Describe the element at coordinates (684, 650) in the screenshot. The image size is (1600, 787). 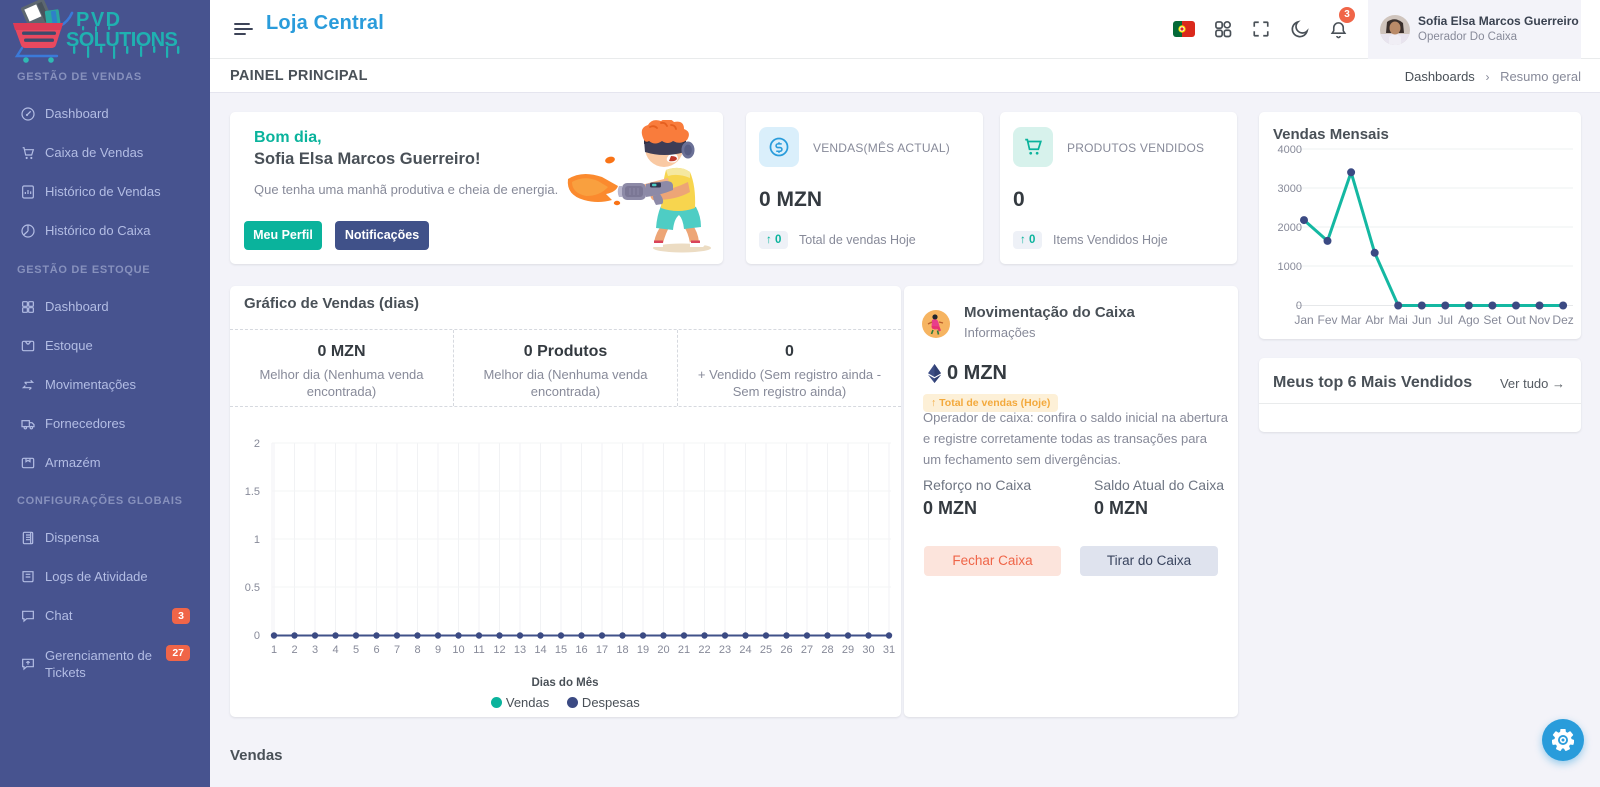
I see `svg-text: 21` at that location.